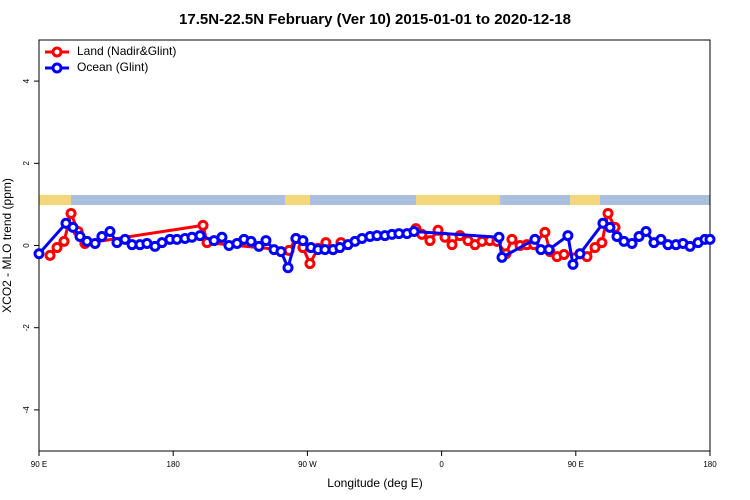  Describe the element at coordinates (441, 464) in the screenshot. I see `x-tick-label: 0` at that location.